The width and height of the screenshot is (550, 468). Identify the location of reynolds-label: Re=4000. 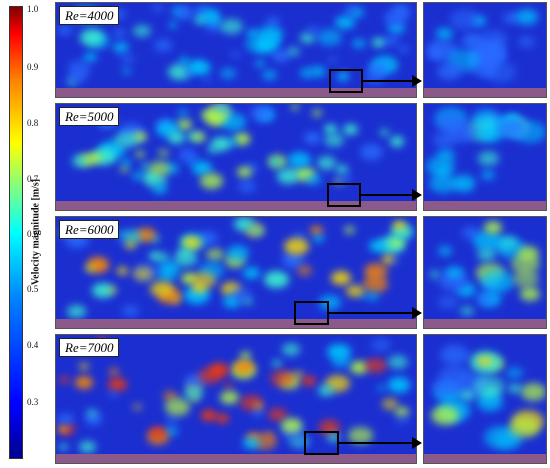
(89, 15).